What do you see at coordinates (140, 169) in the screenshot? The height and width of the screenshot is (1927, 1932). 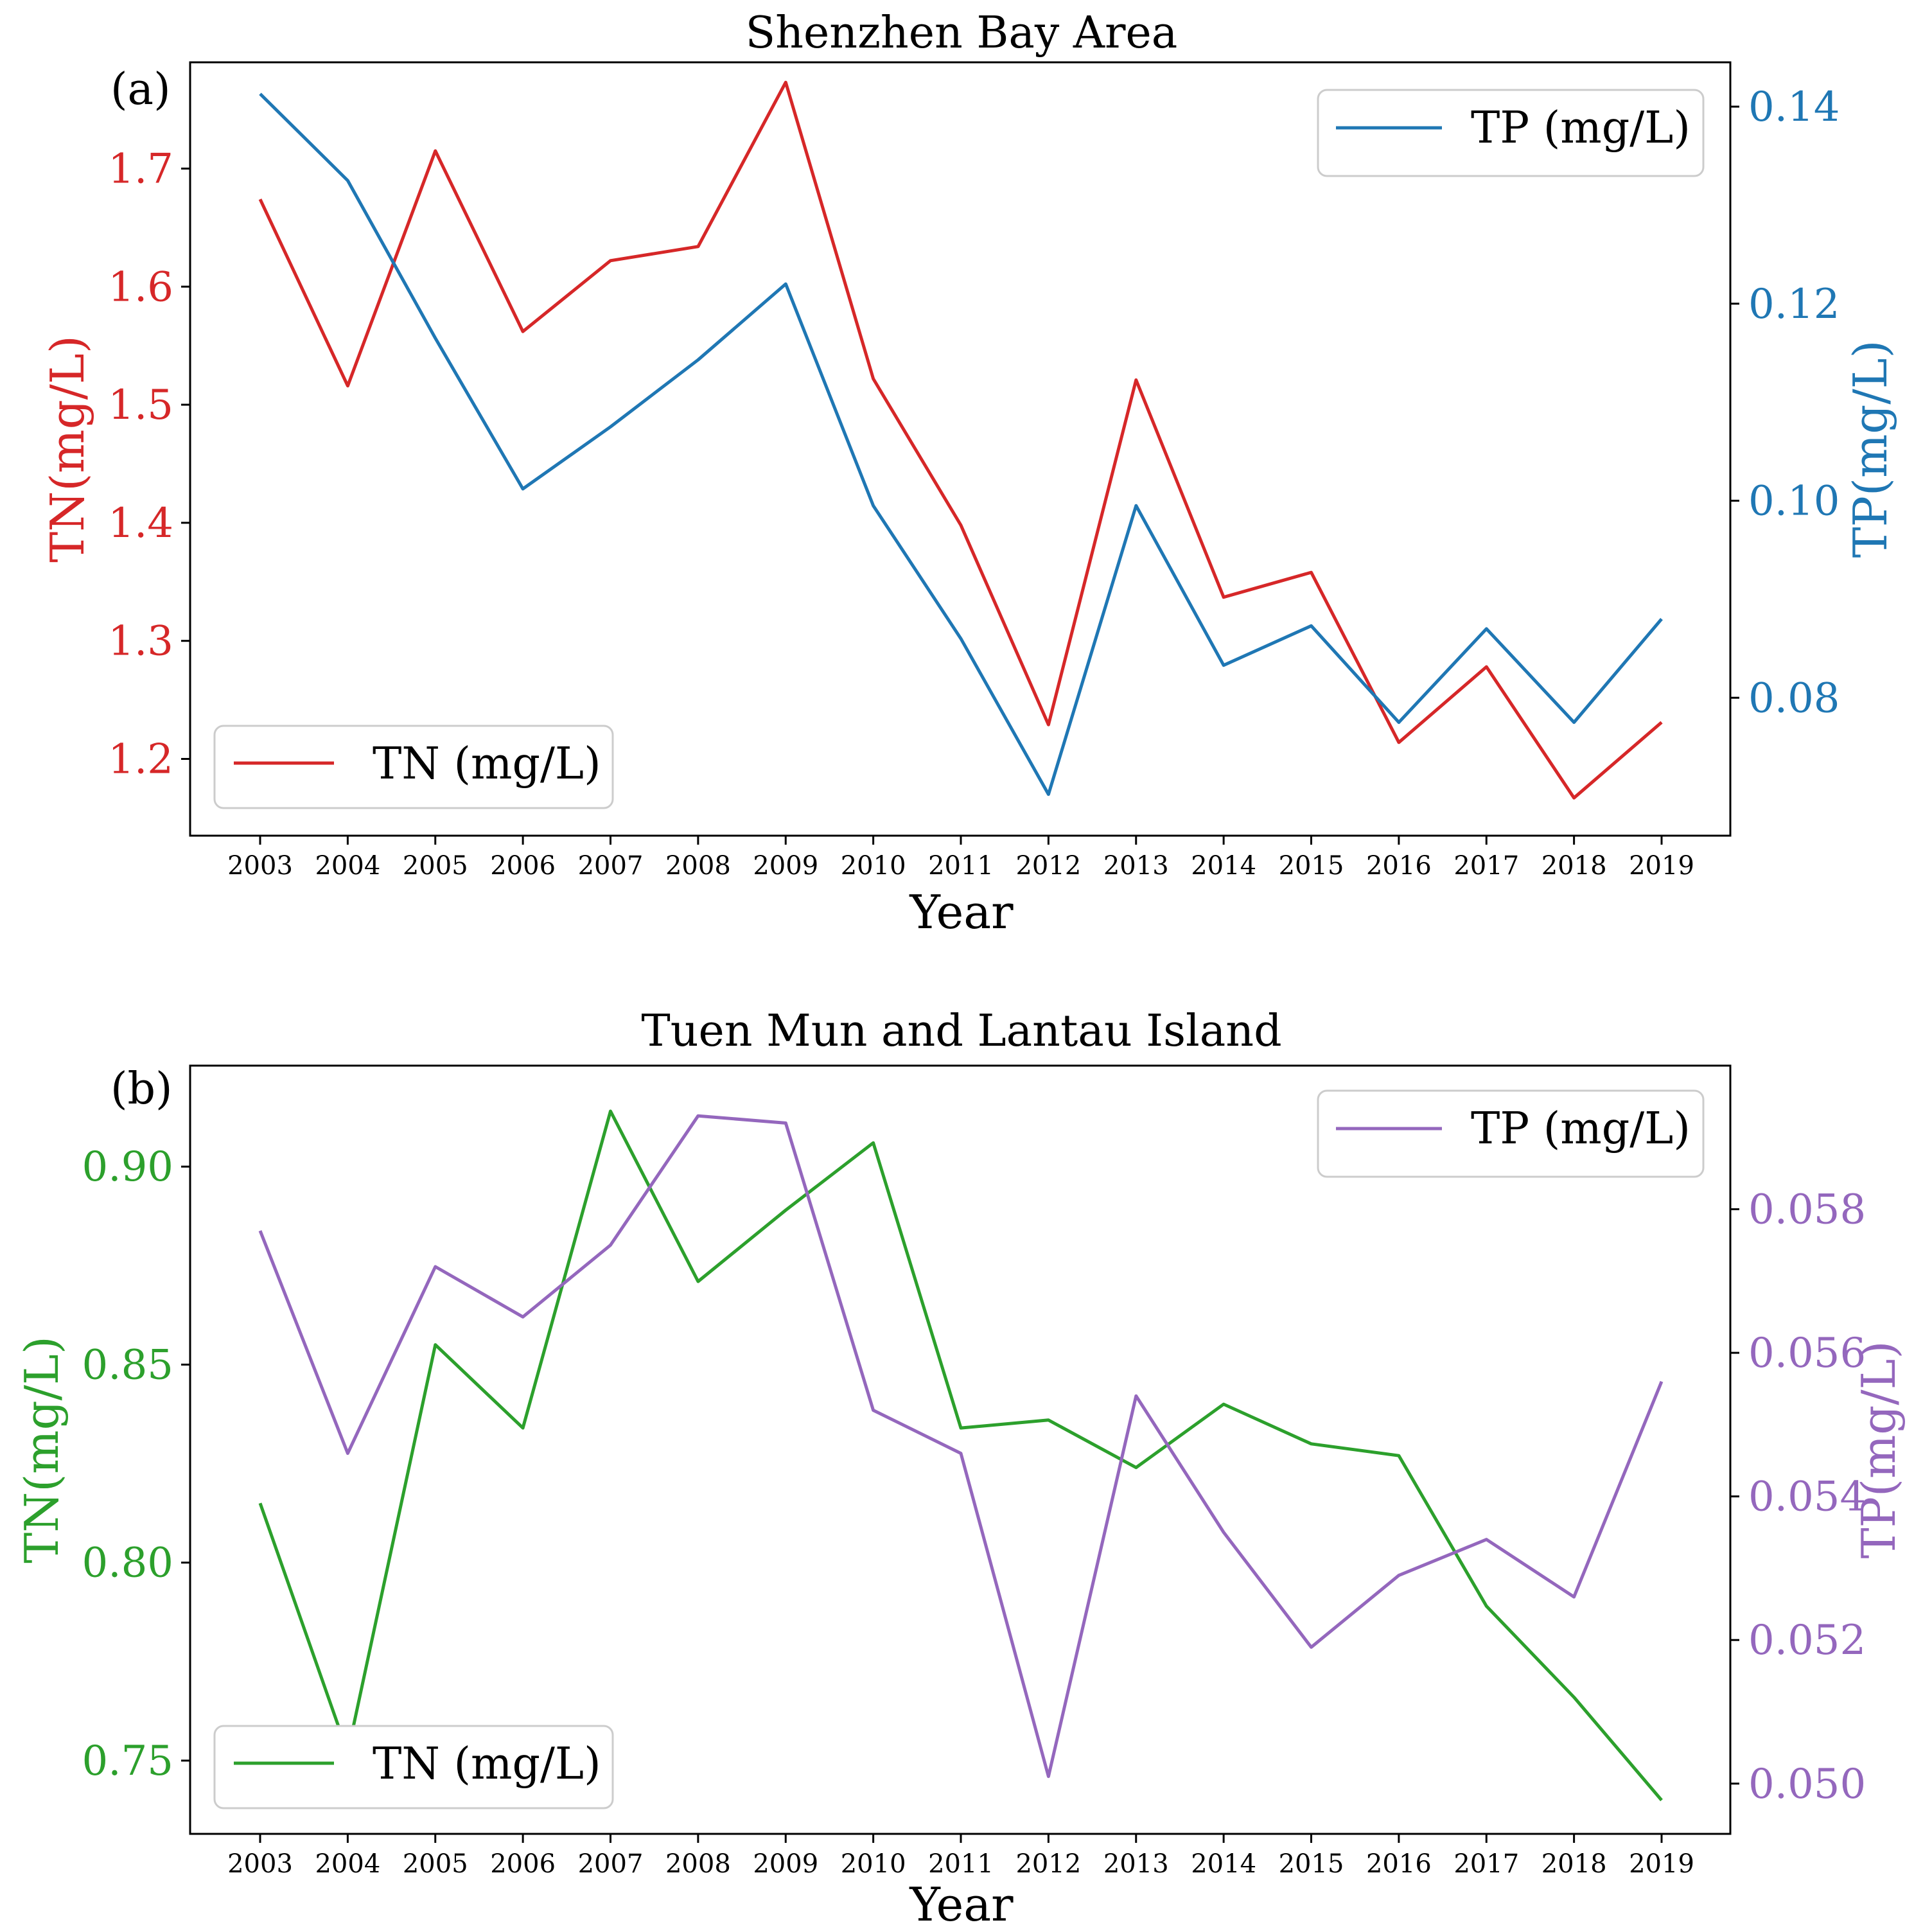 I see `y-left-tick-label: 1.7` at bounding box center [140, 169].